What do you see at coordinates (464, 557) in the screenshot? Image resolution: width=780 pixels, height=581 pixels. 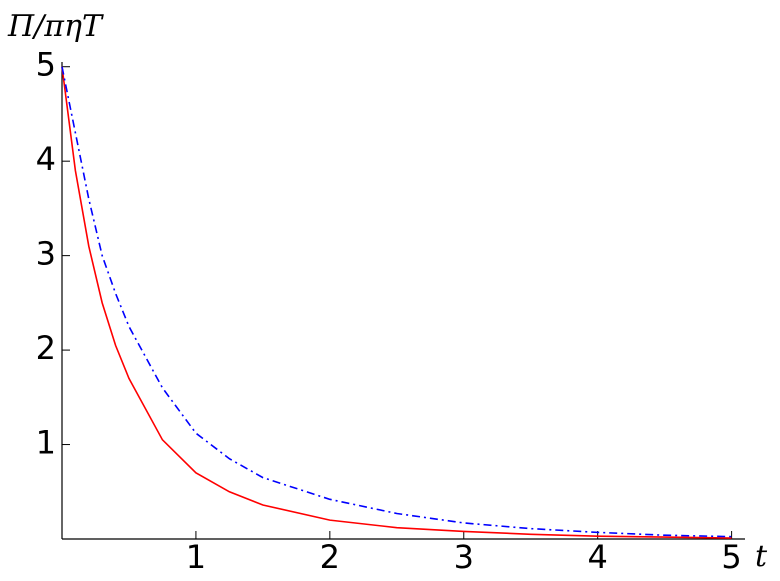 I see `x-tick-label: 3` at bounding box center [464, 557].